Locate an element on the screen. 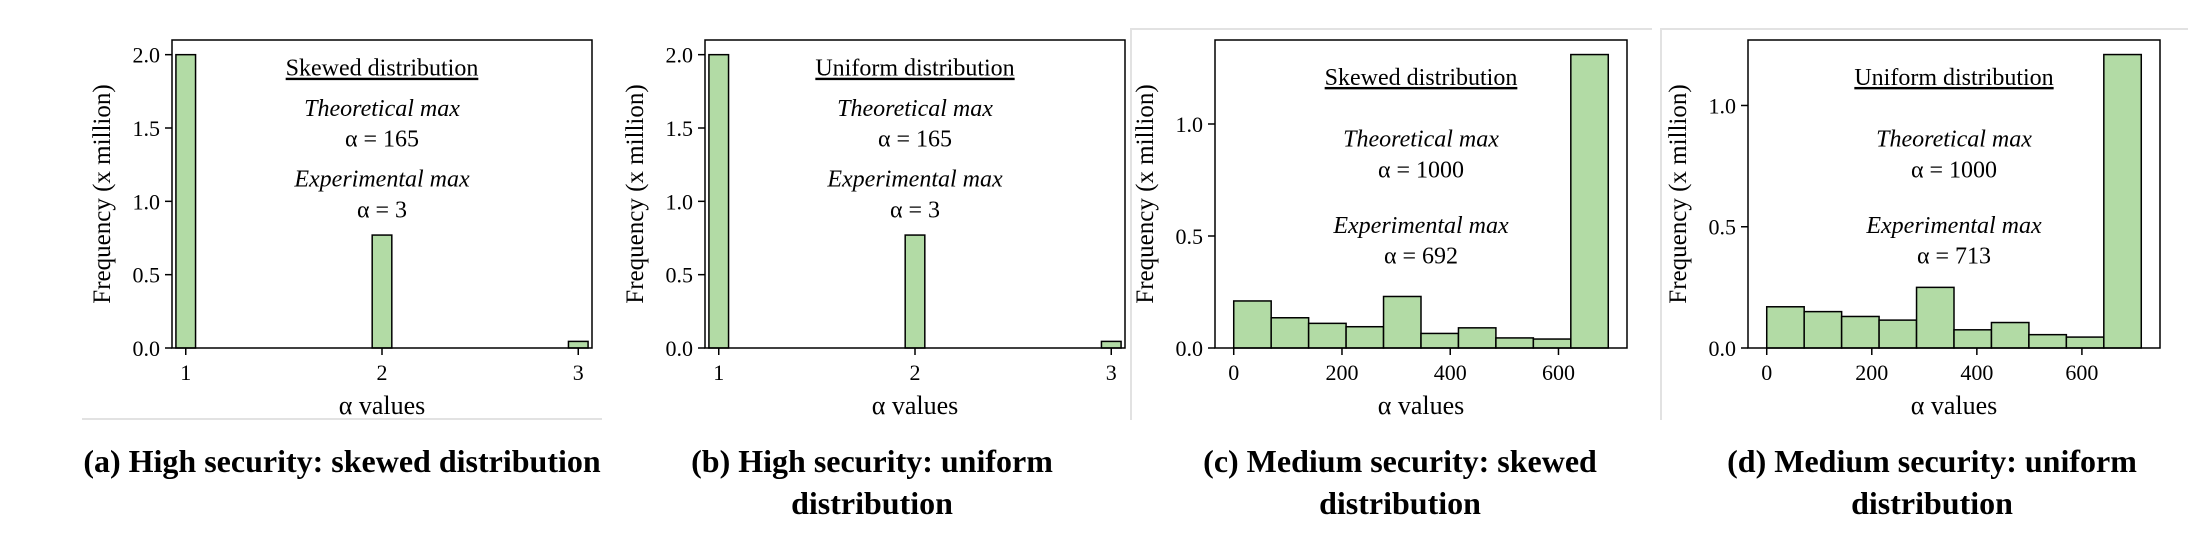 This screenshot has width=2190, height=534. panel-separator-c is located at coordinates (1661, 224).